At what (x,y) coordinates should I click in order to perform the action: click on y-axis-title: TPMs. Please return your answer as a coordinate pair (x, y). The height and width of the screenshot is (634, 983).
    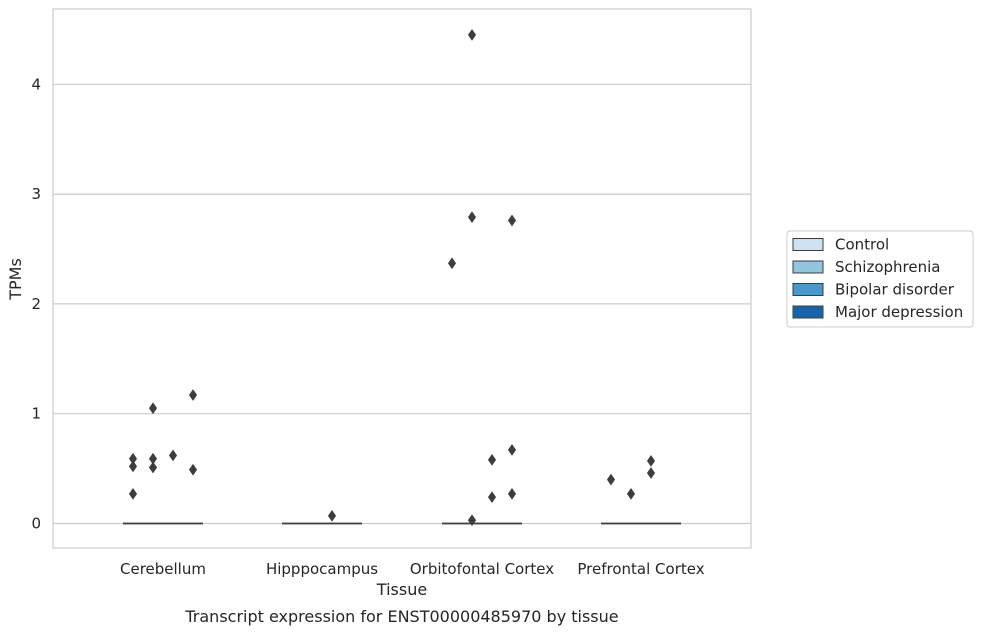
    Looking at the image, I should click on (15, 279).